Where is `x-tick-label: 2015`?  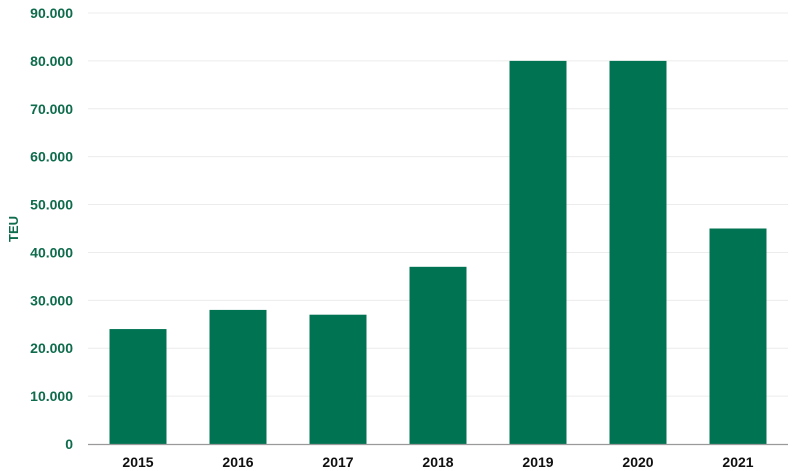
x-tick-label: 2015 is located at coordinates (137, 462).